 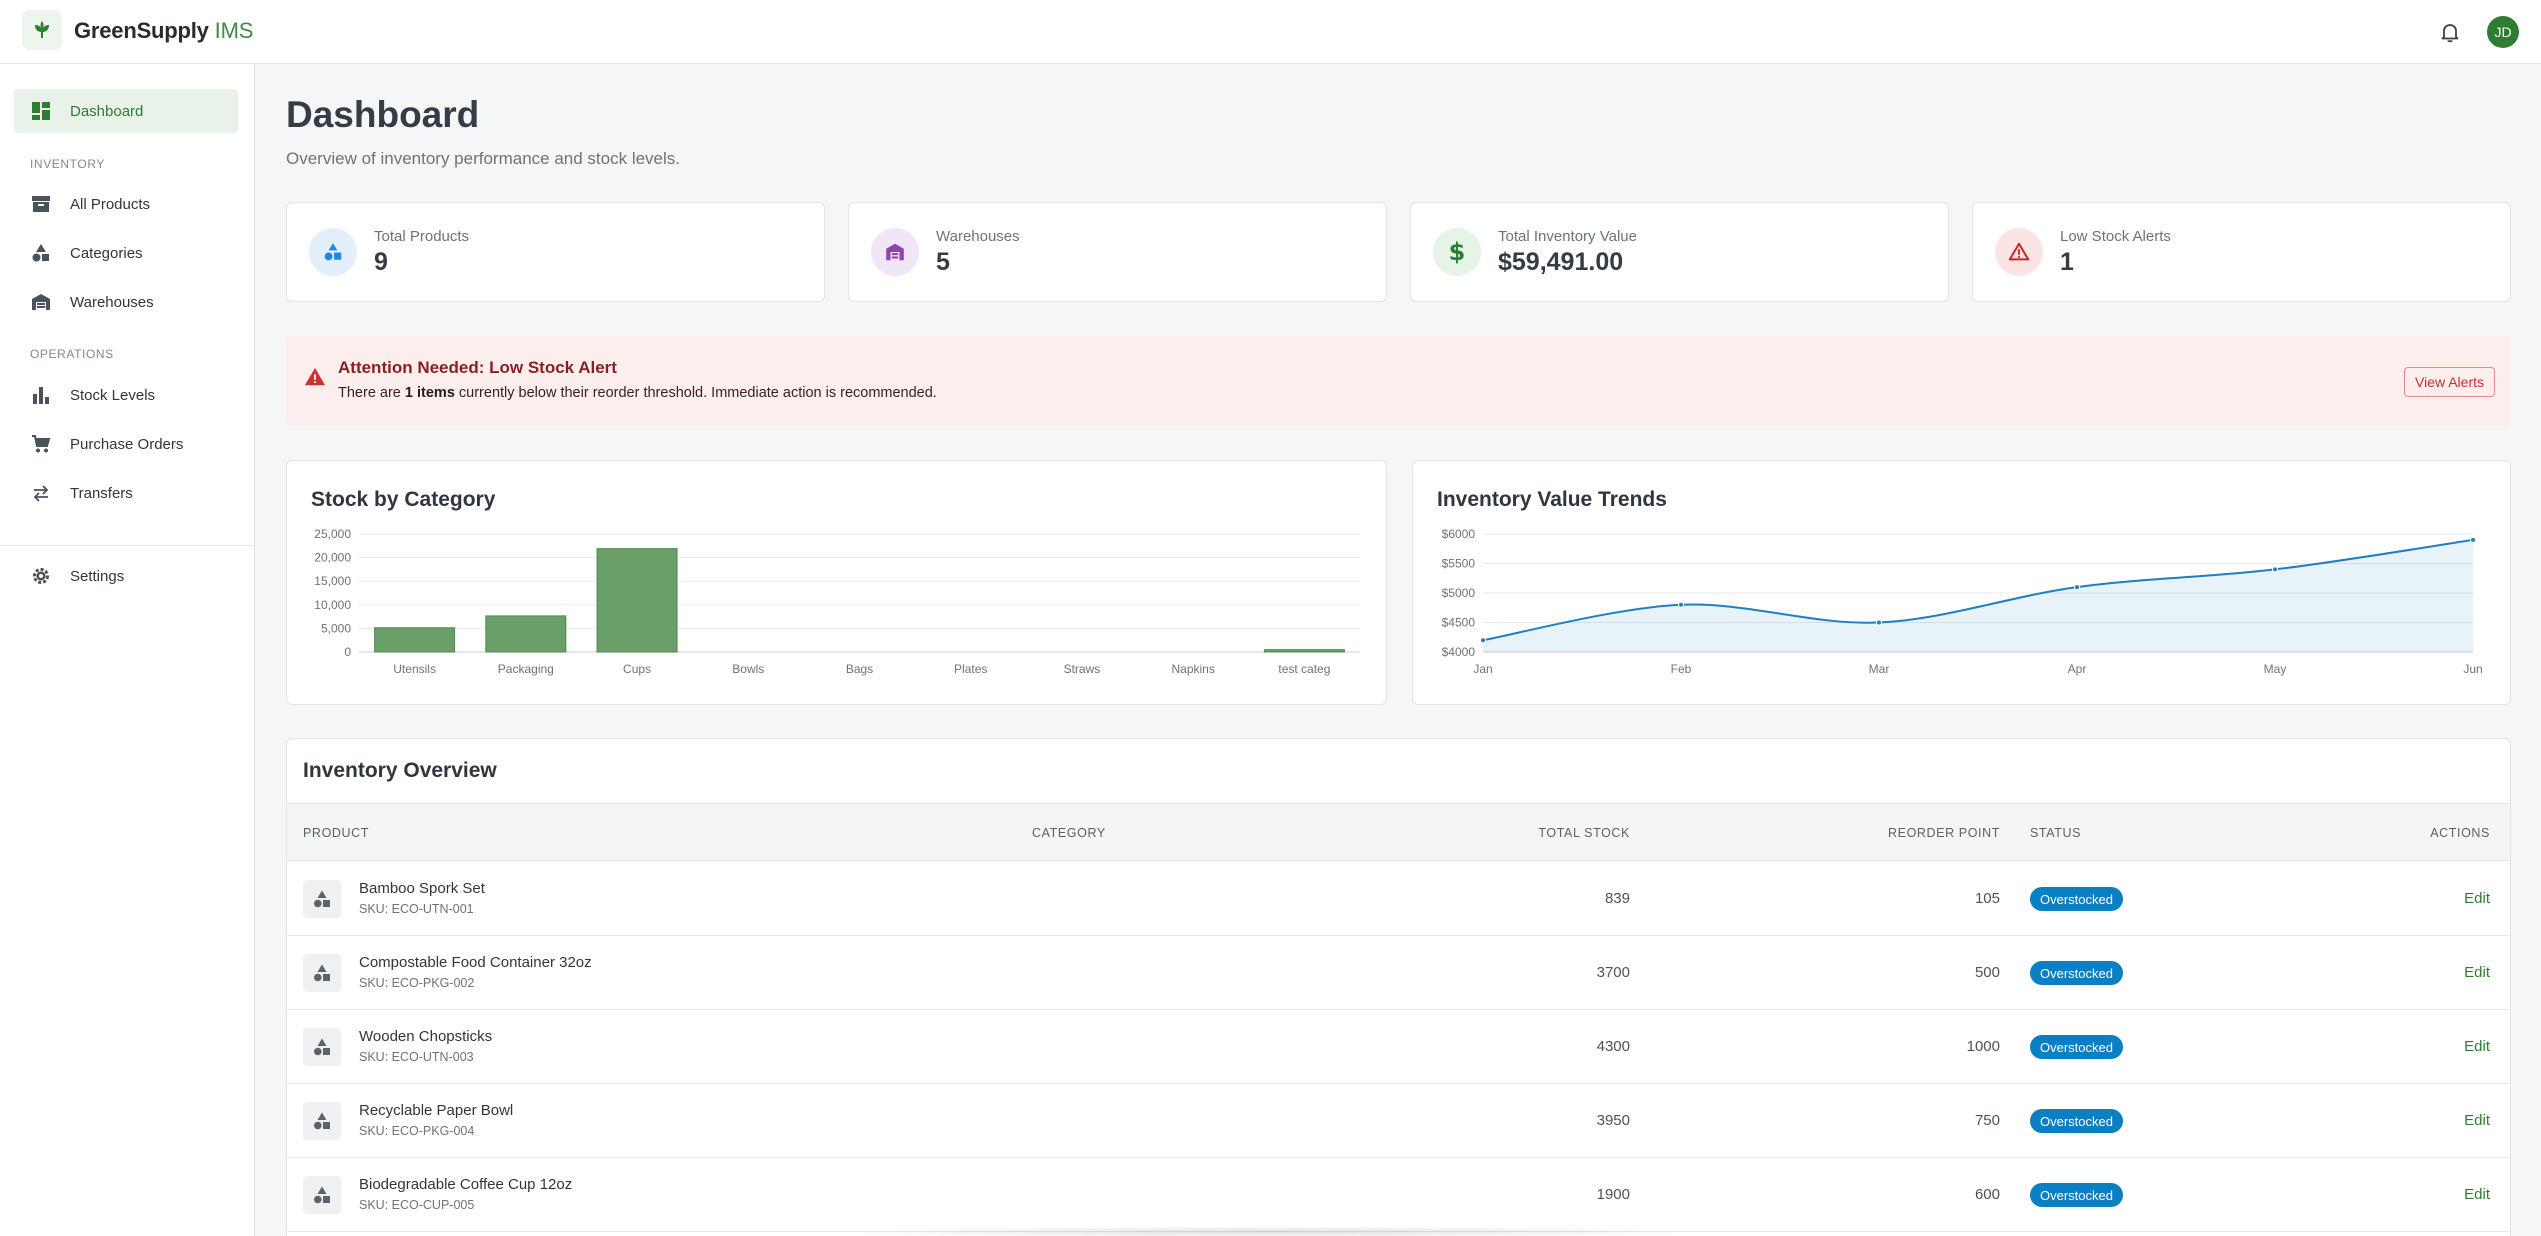 What do you see at coordinates (943, 262) in the screenshot?
I see `stat-value: 5` at bounding box center [943, 262].